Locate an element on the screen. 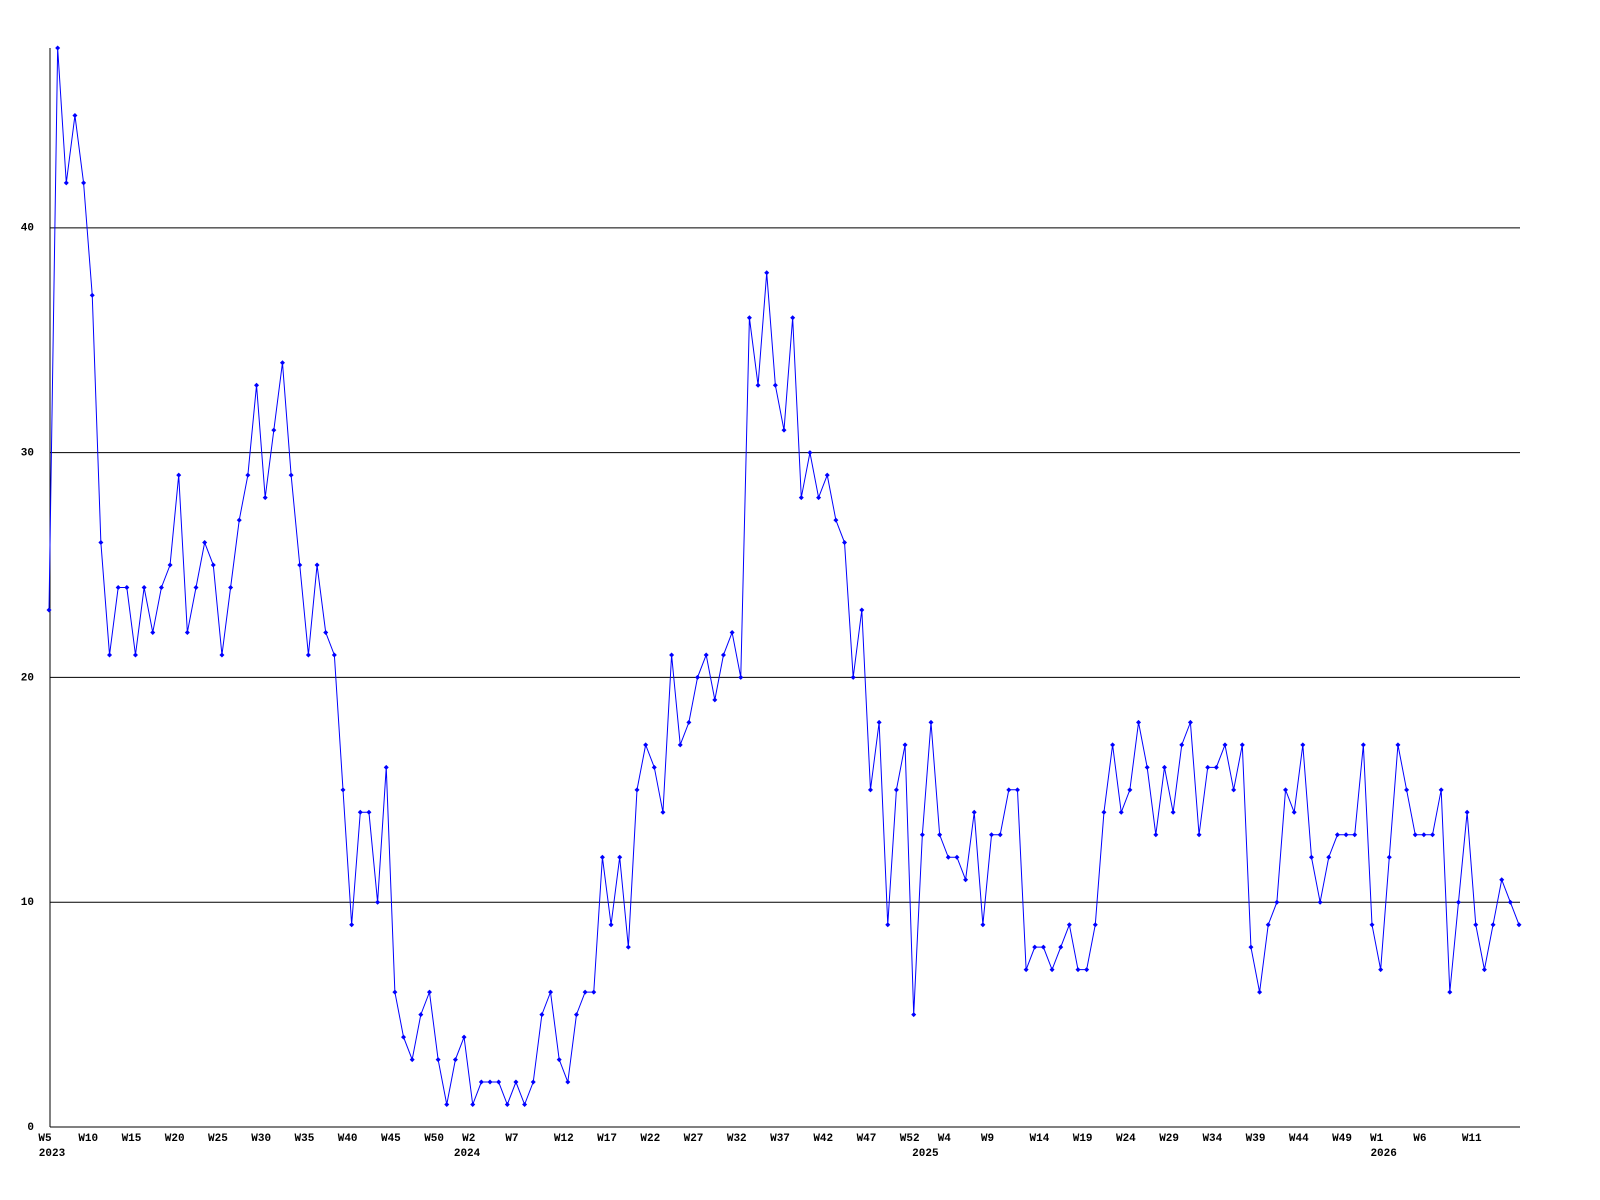 The image size is (1600, 1200). x-tick-label: W1 is located at coordinates (1377, 1139).